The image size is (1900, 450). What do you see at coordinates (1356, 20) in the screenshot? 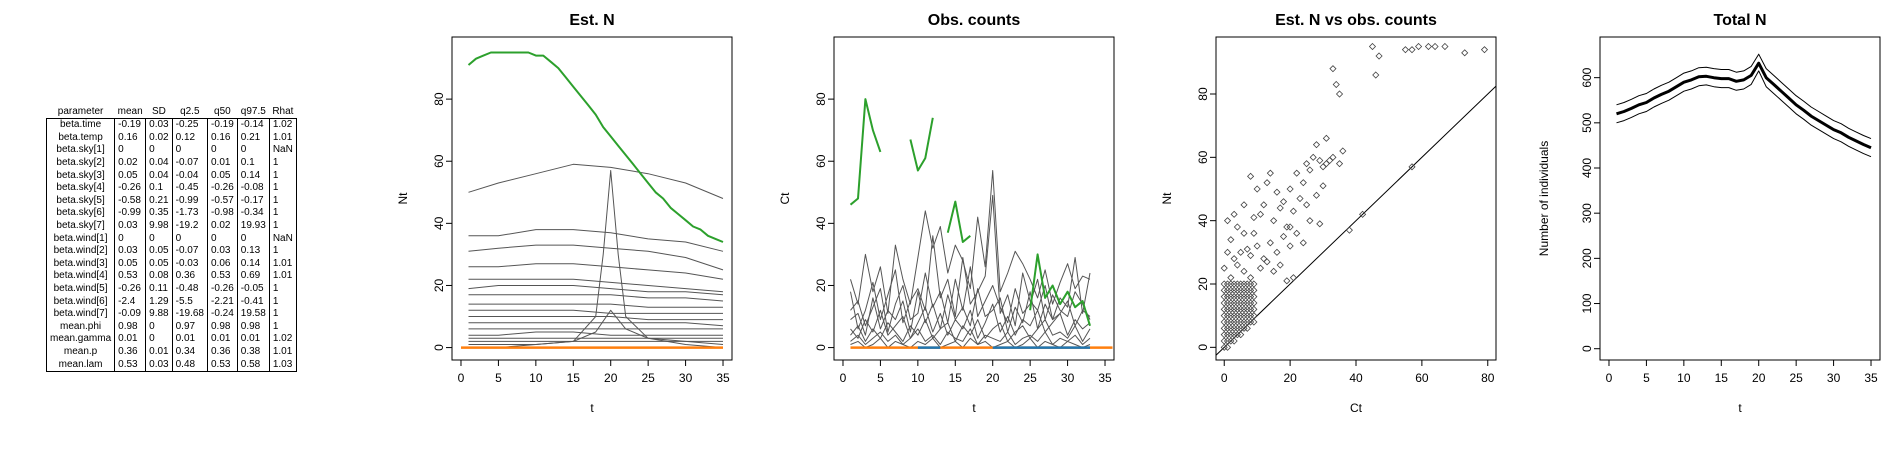
I see `chart-title: Est. N vs obs. counts` at bounding box center [1356, 20].